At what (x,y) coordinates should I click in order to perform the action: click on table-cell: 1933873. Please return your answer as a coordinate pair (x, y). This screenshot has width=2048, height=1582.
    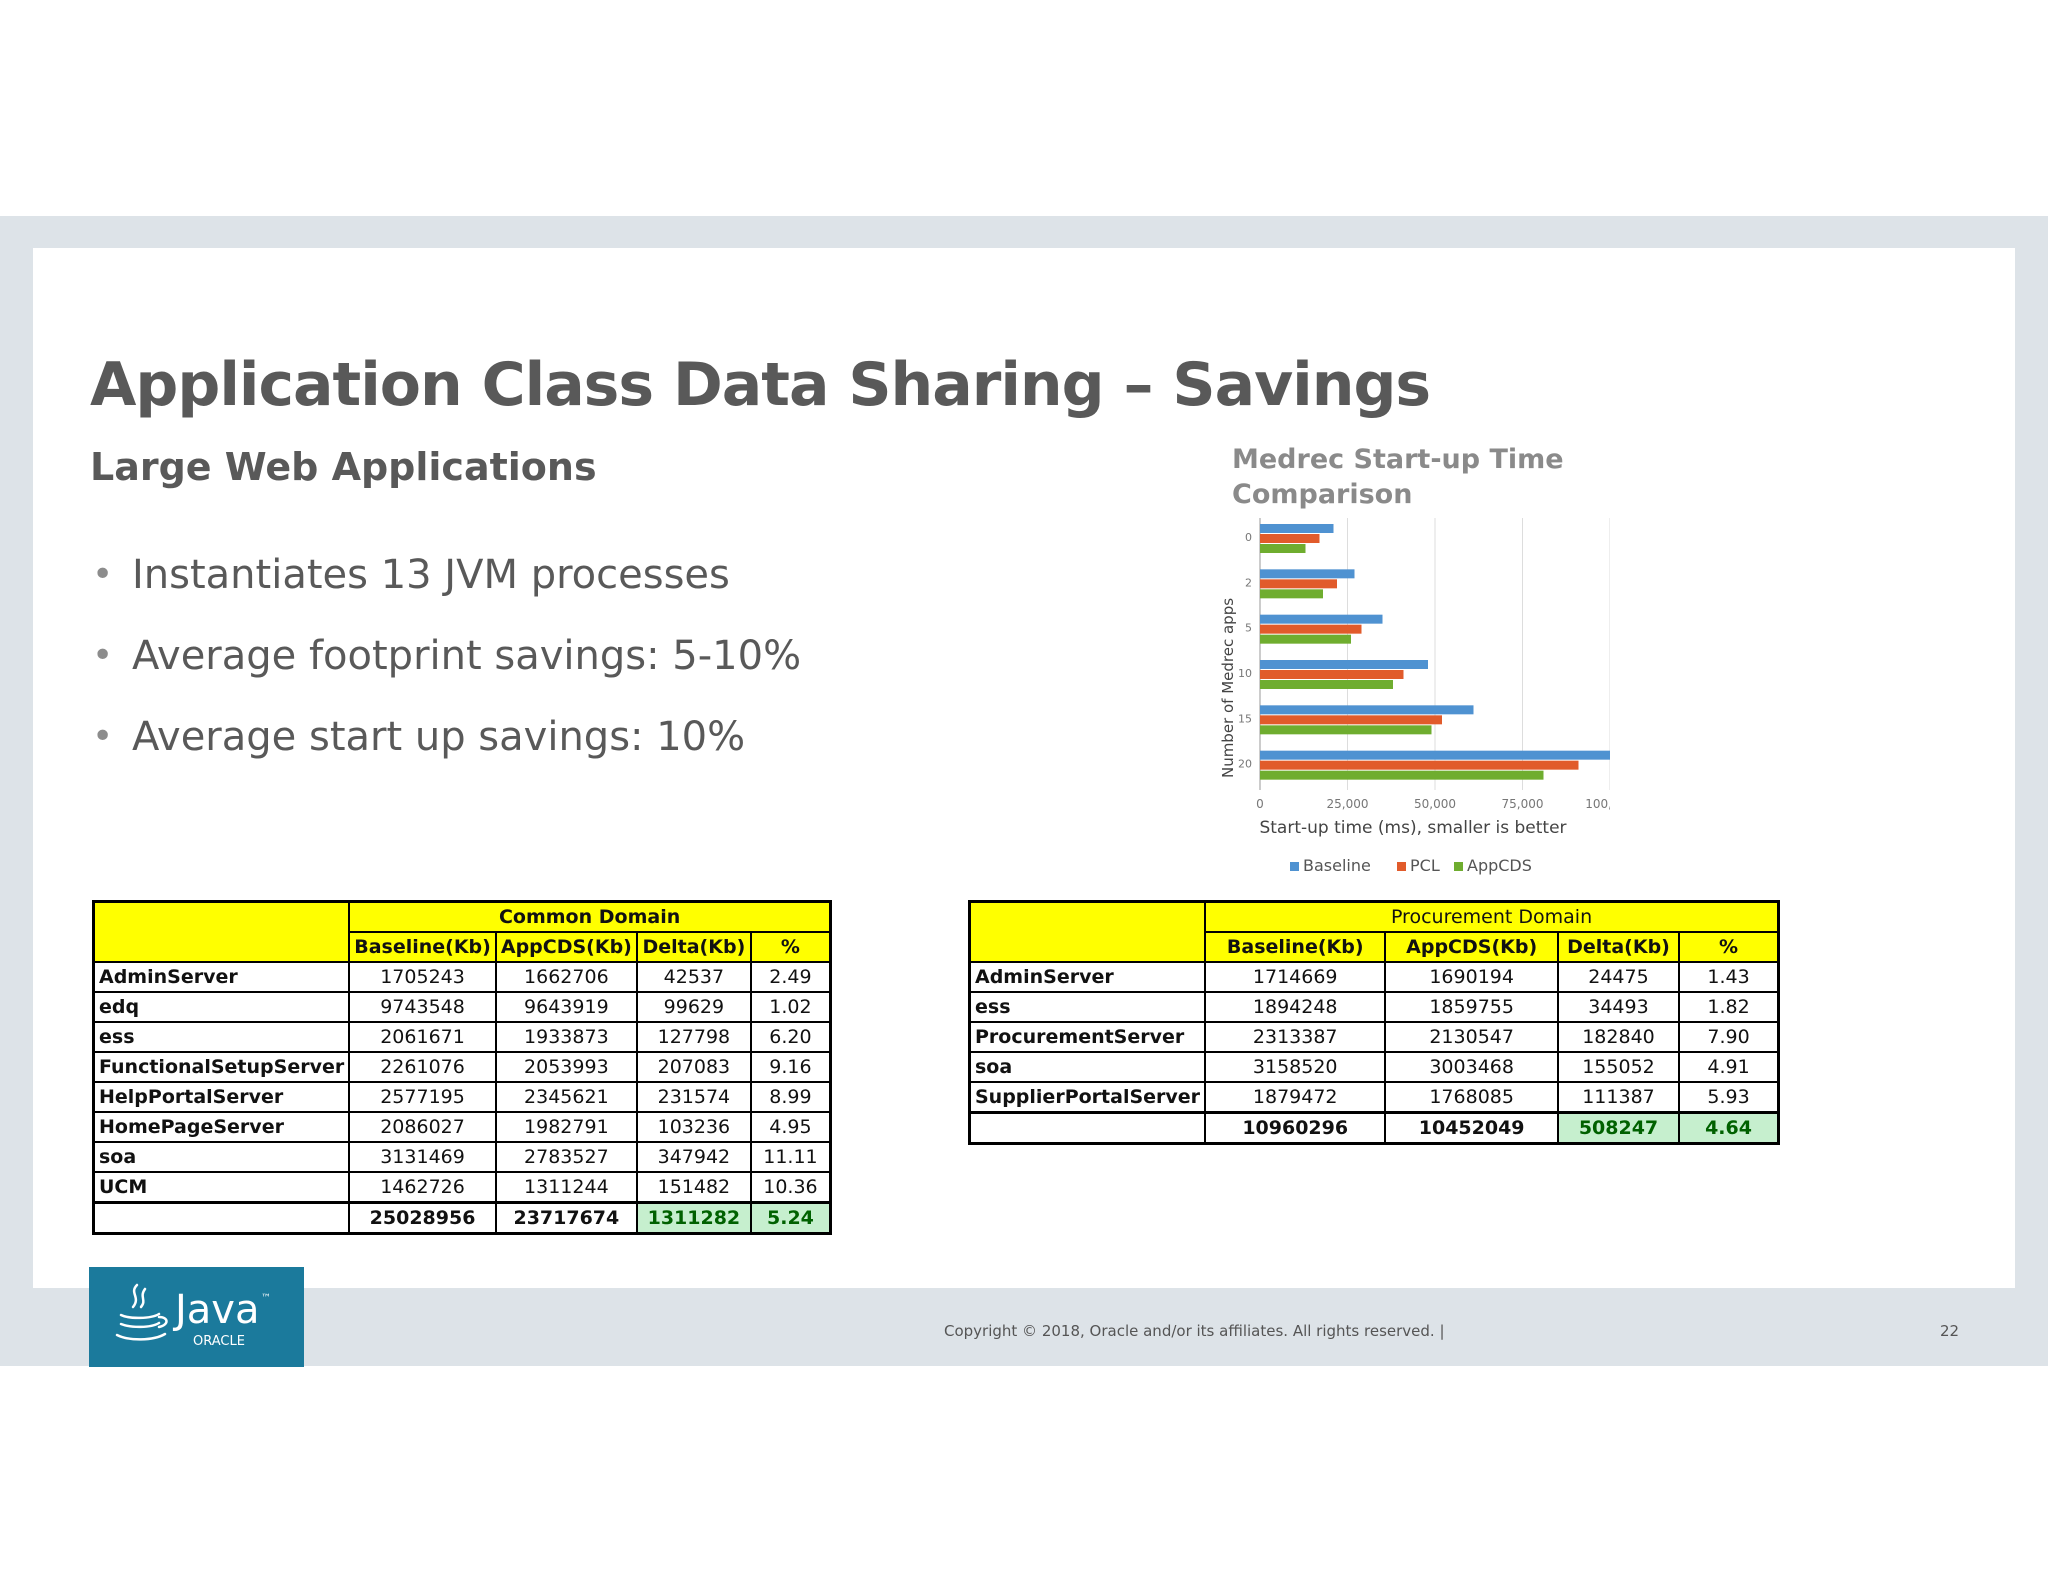
    Looking at the image, I should click on (566, 1037).